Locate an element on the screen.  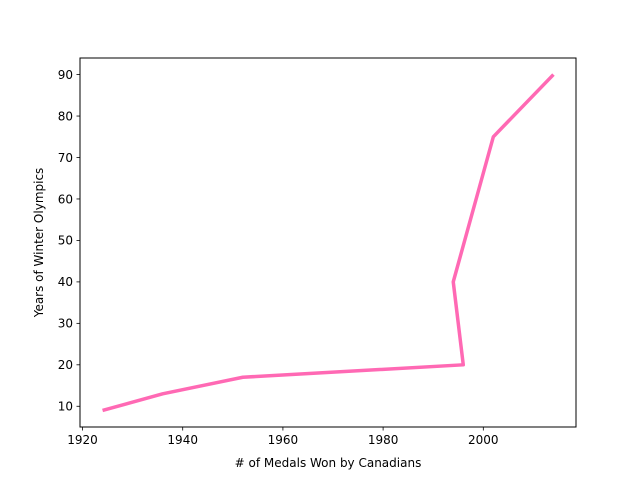
y-tick-label: 70 is located at coordinates (65, 158).